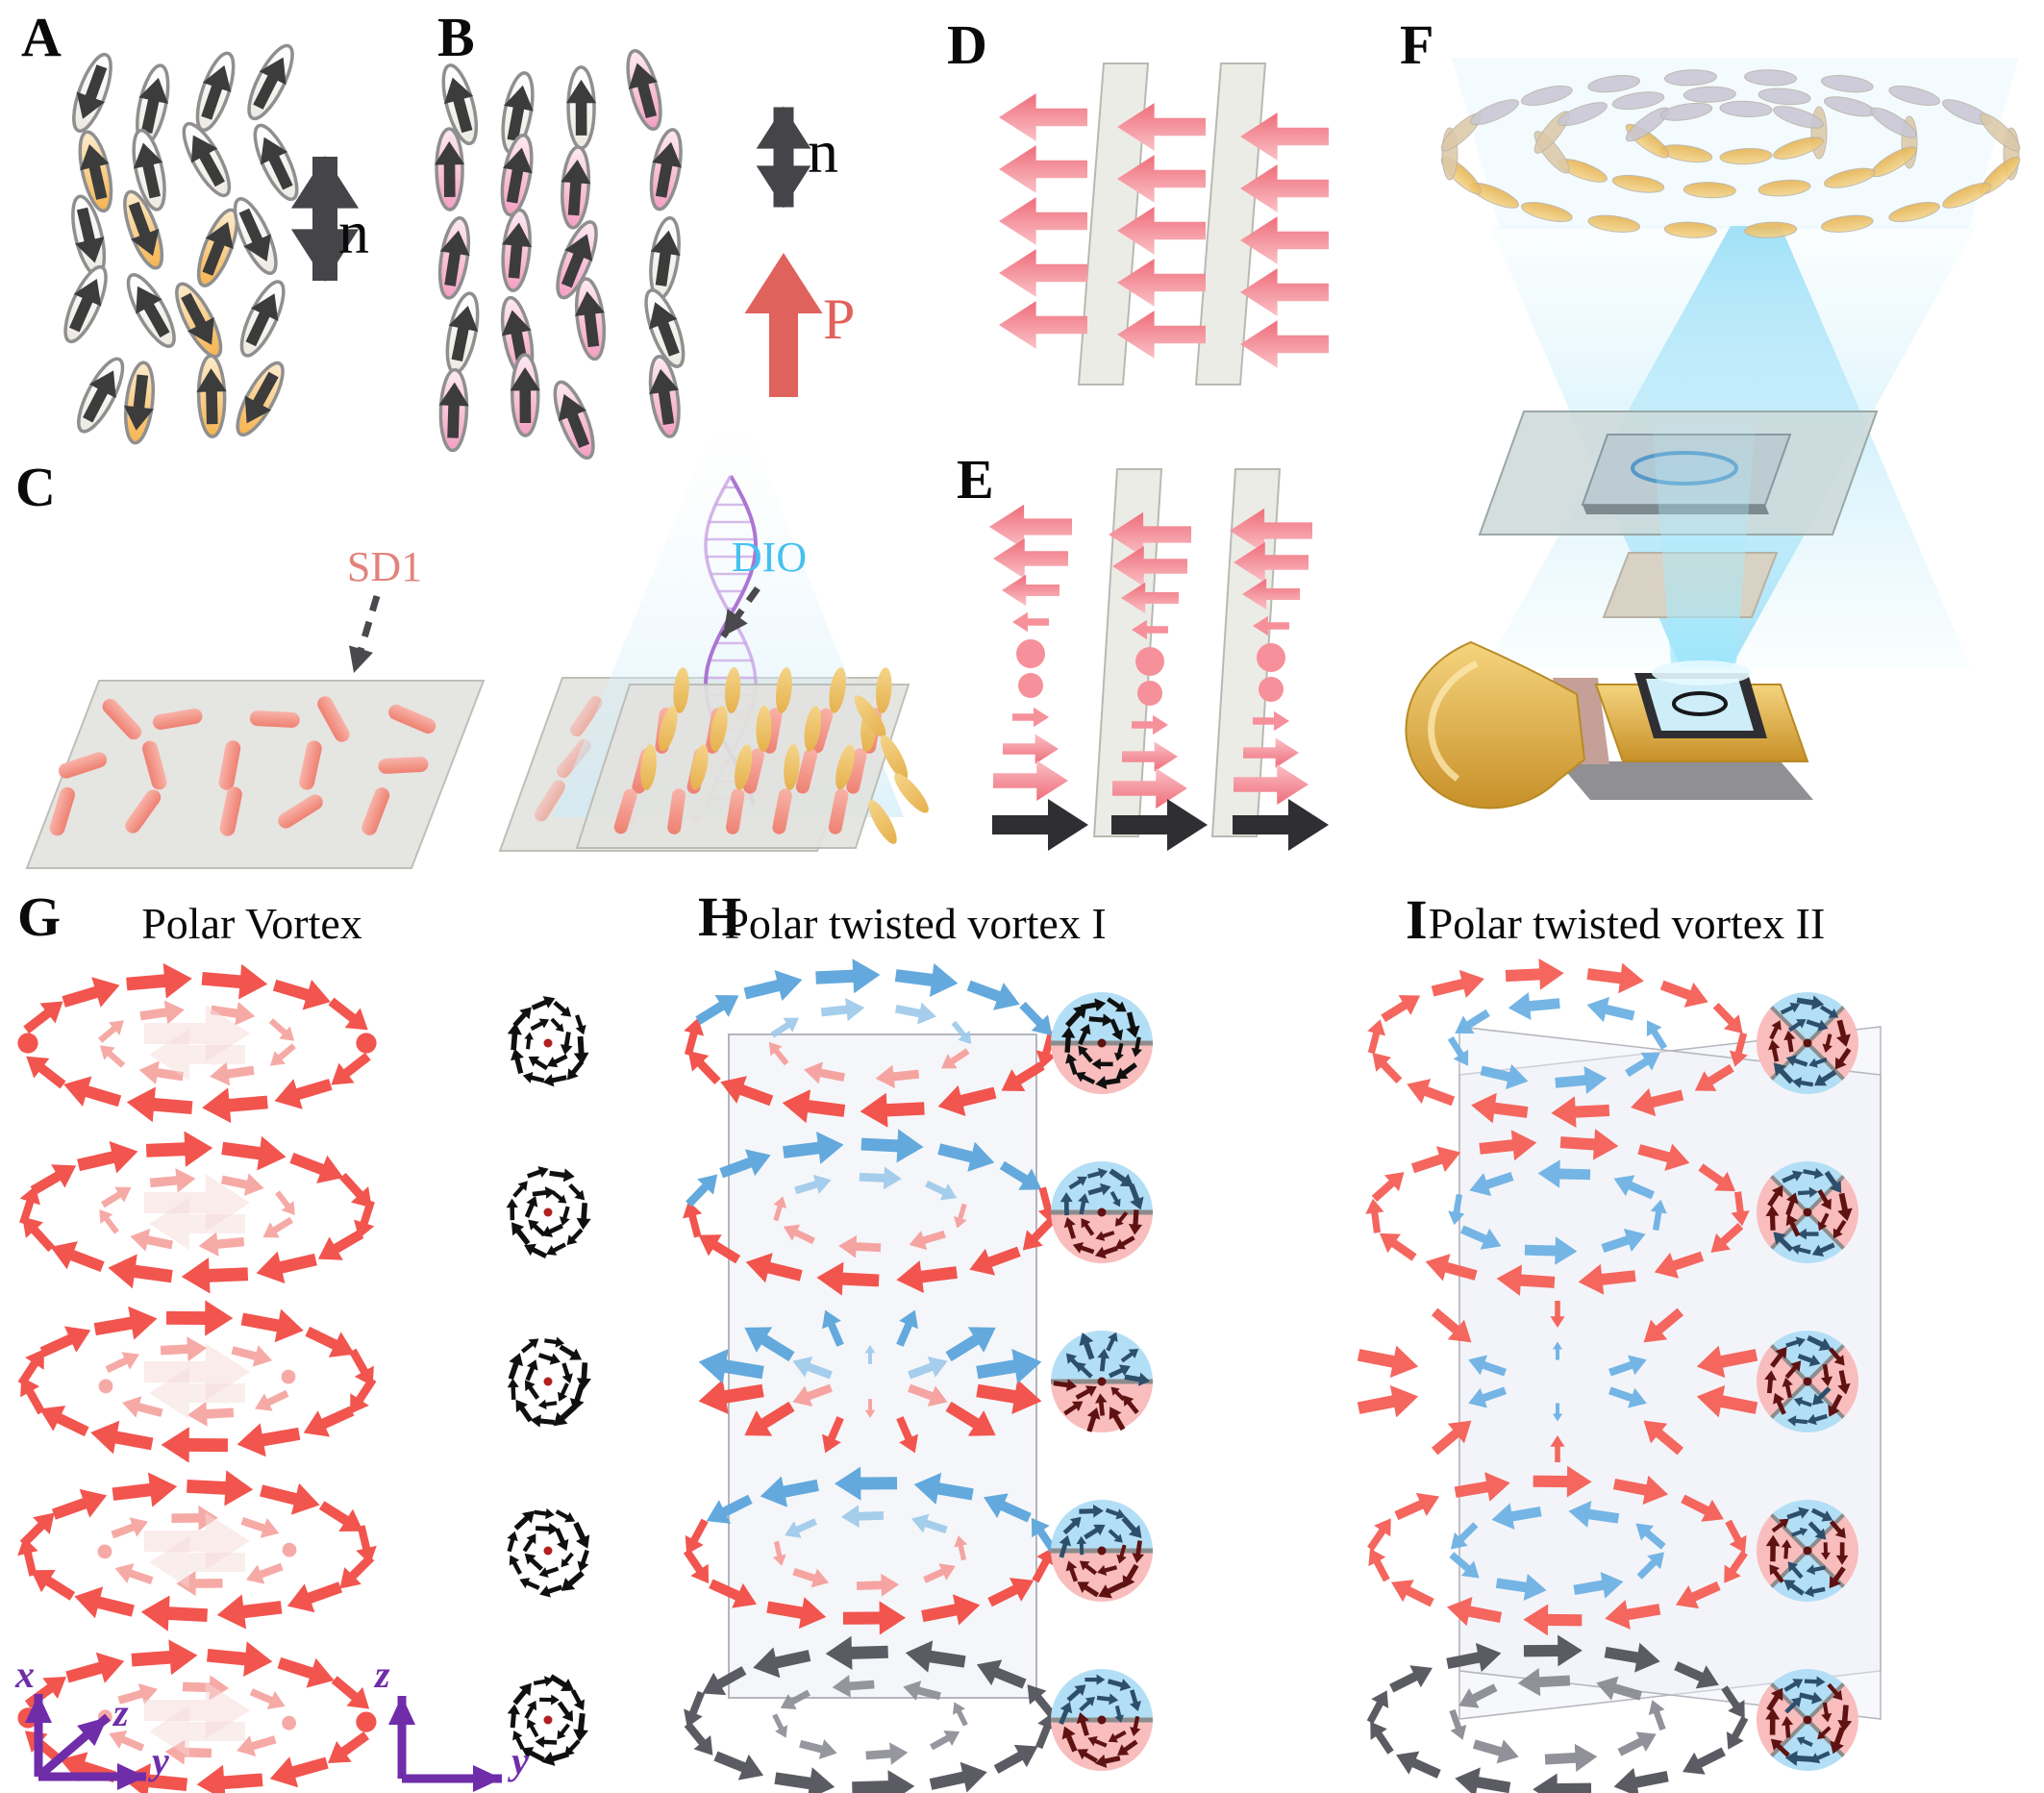  What do you see at coordinates (1164, 224) in the screenshot?
I see `panel-d-uniform-polarization` at bounding box center [1164, 224].